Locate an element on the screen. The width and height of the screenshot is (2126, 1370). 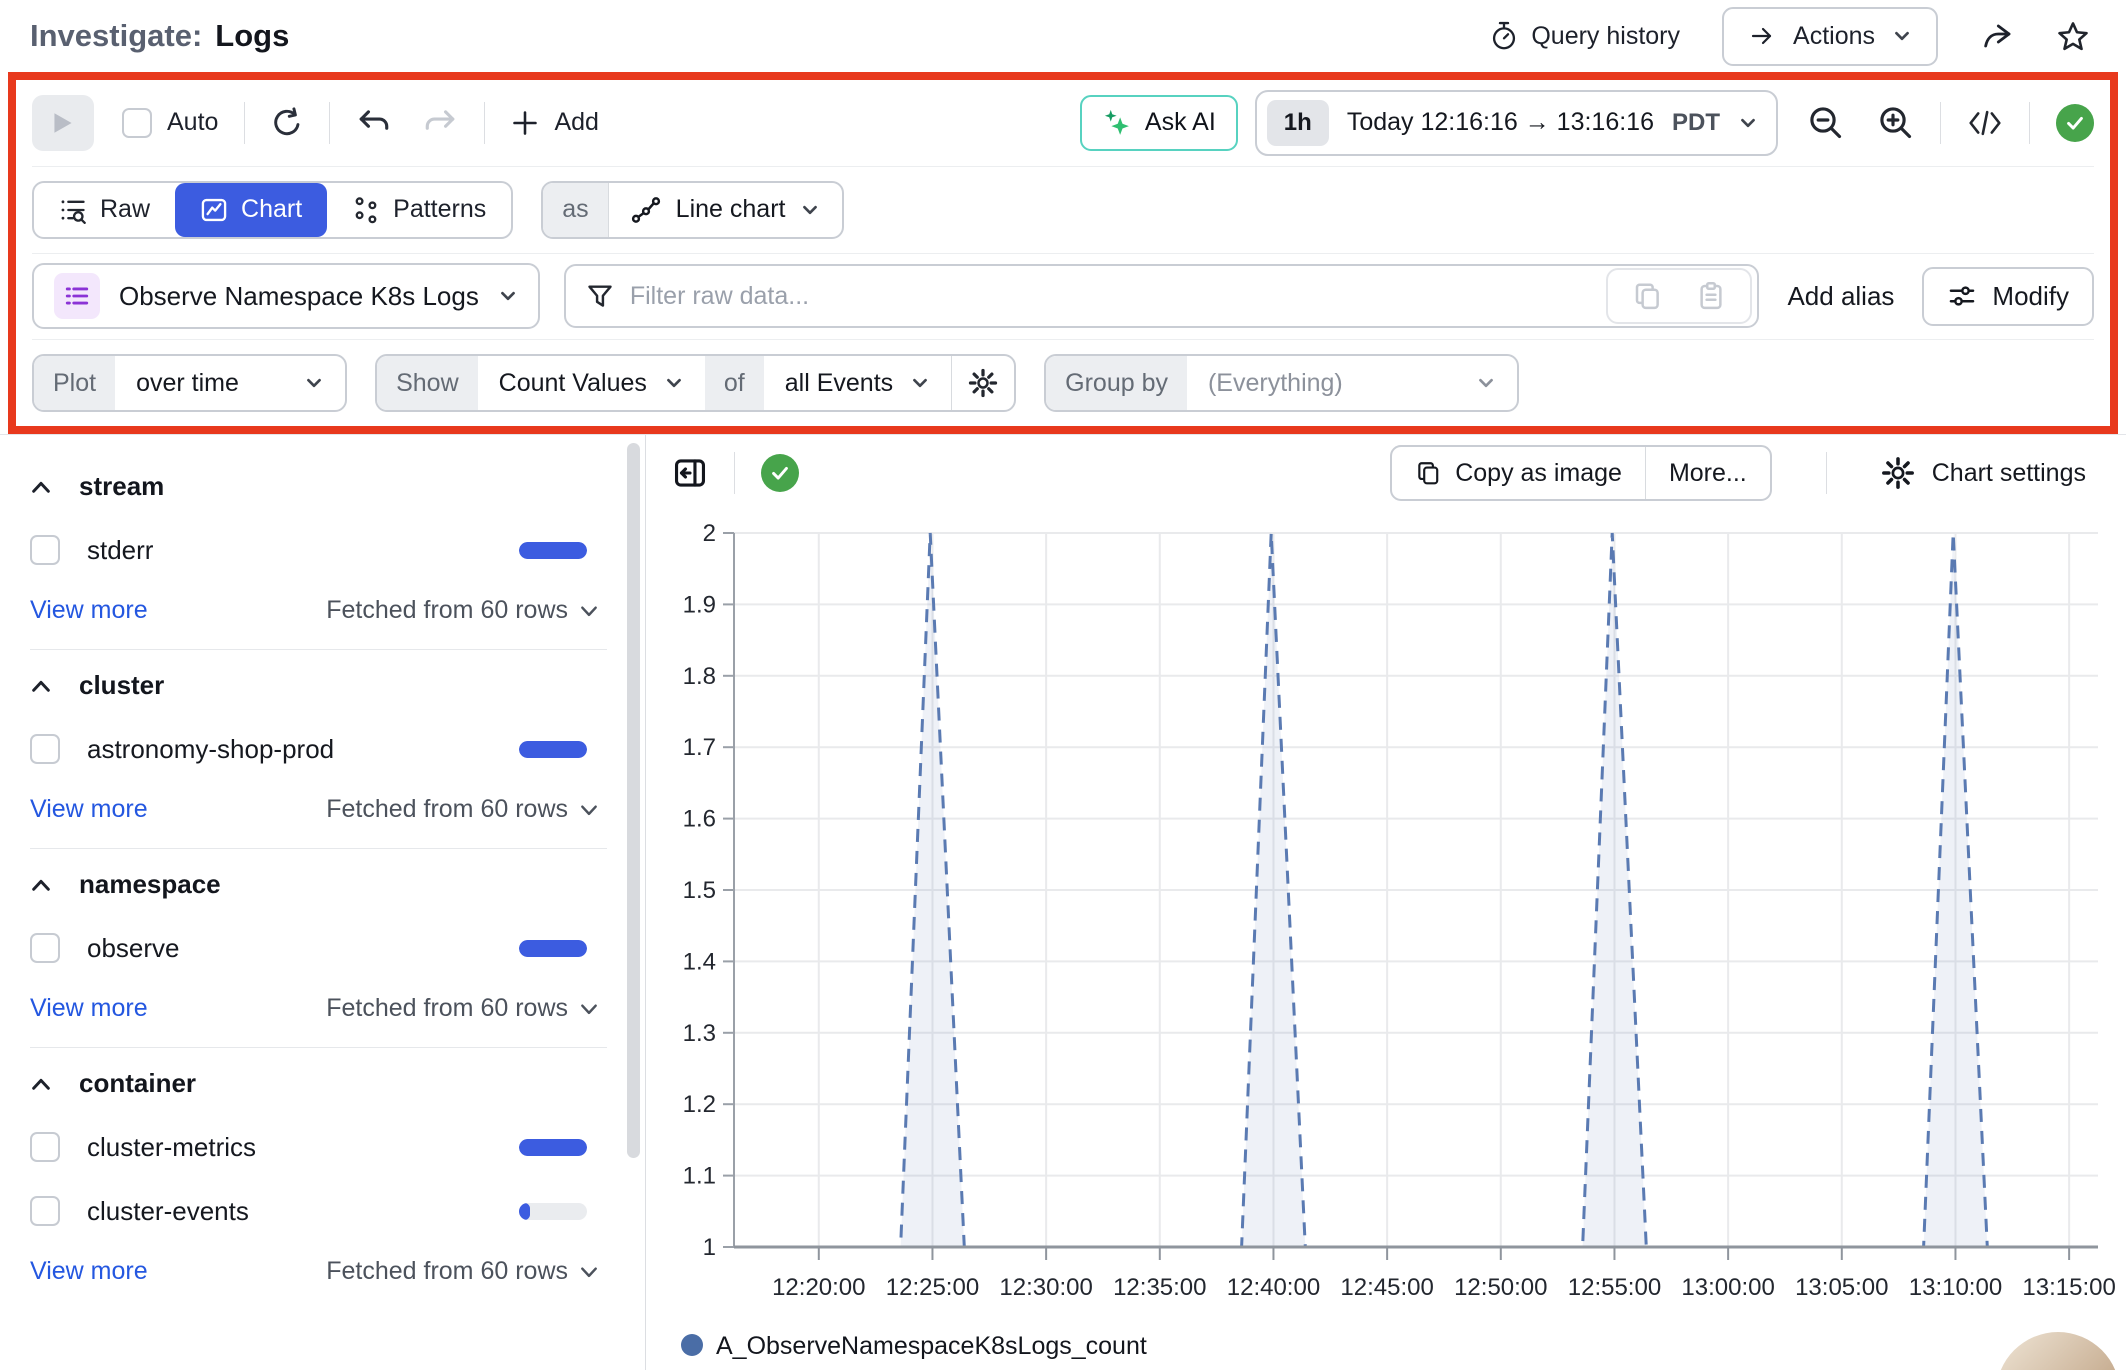
undo-button is located at coordinates (373, 123).